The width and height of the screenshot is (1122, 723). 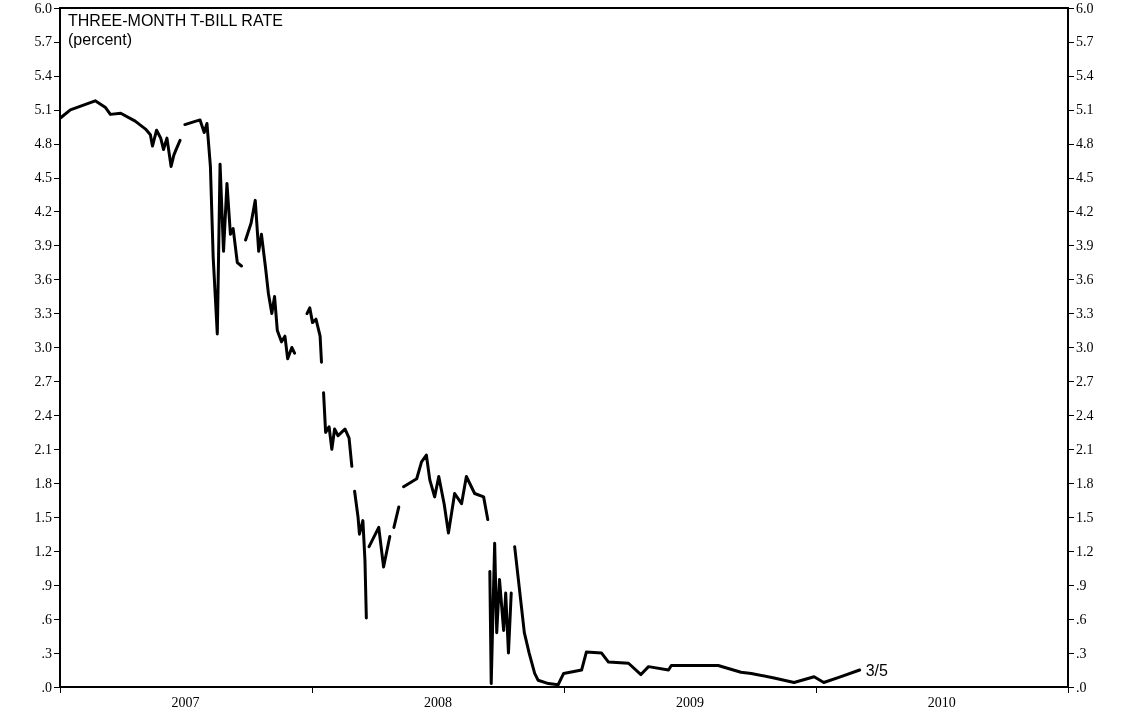 I want to click on y2-tick-label: 3.6, so click(x=1085, y=280).